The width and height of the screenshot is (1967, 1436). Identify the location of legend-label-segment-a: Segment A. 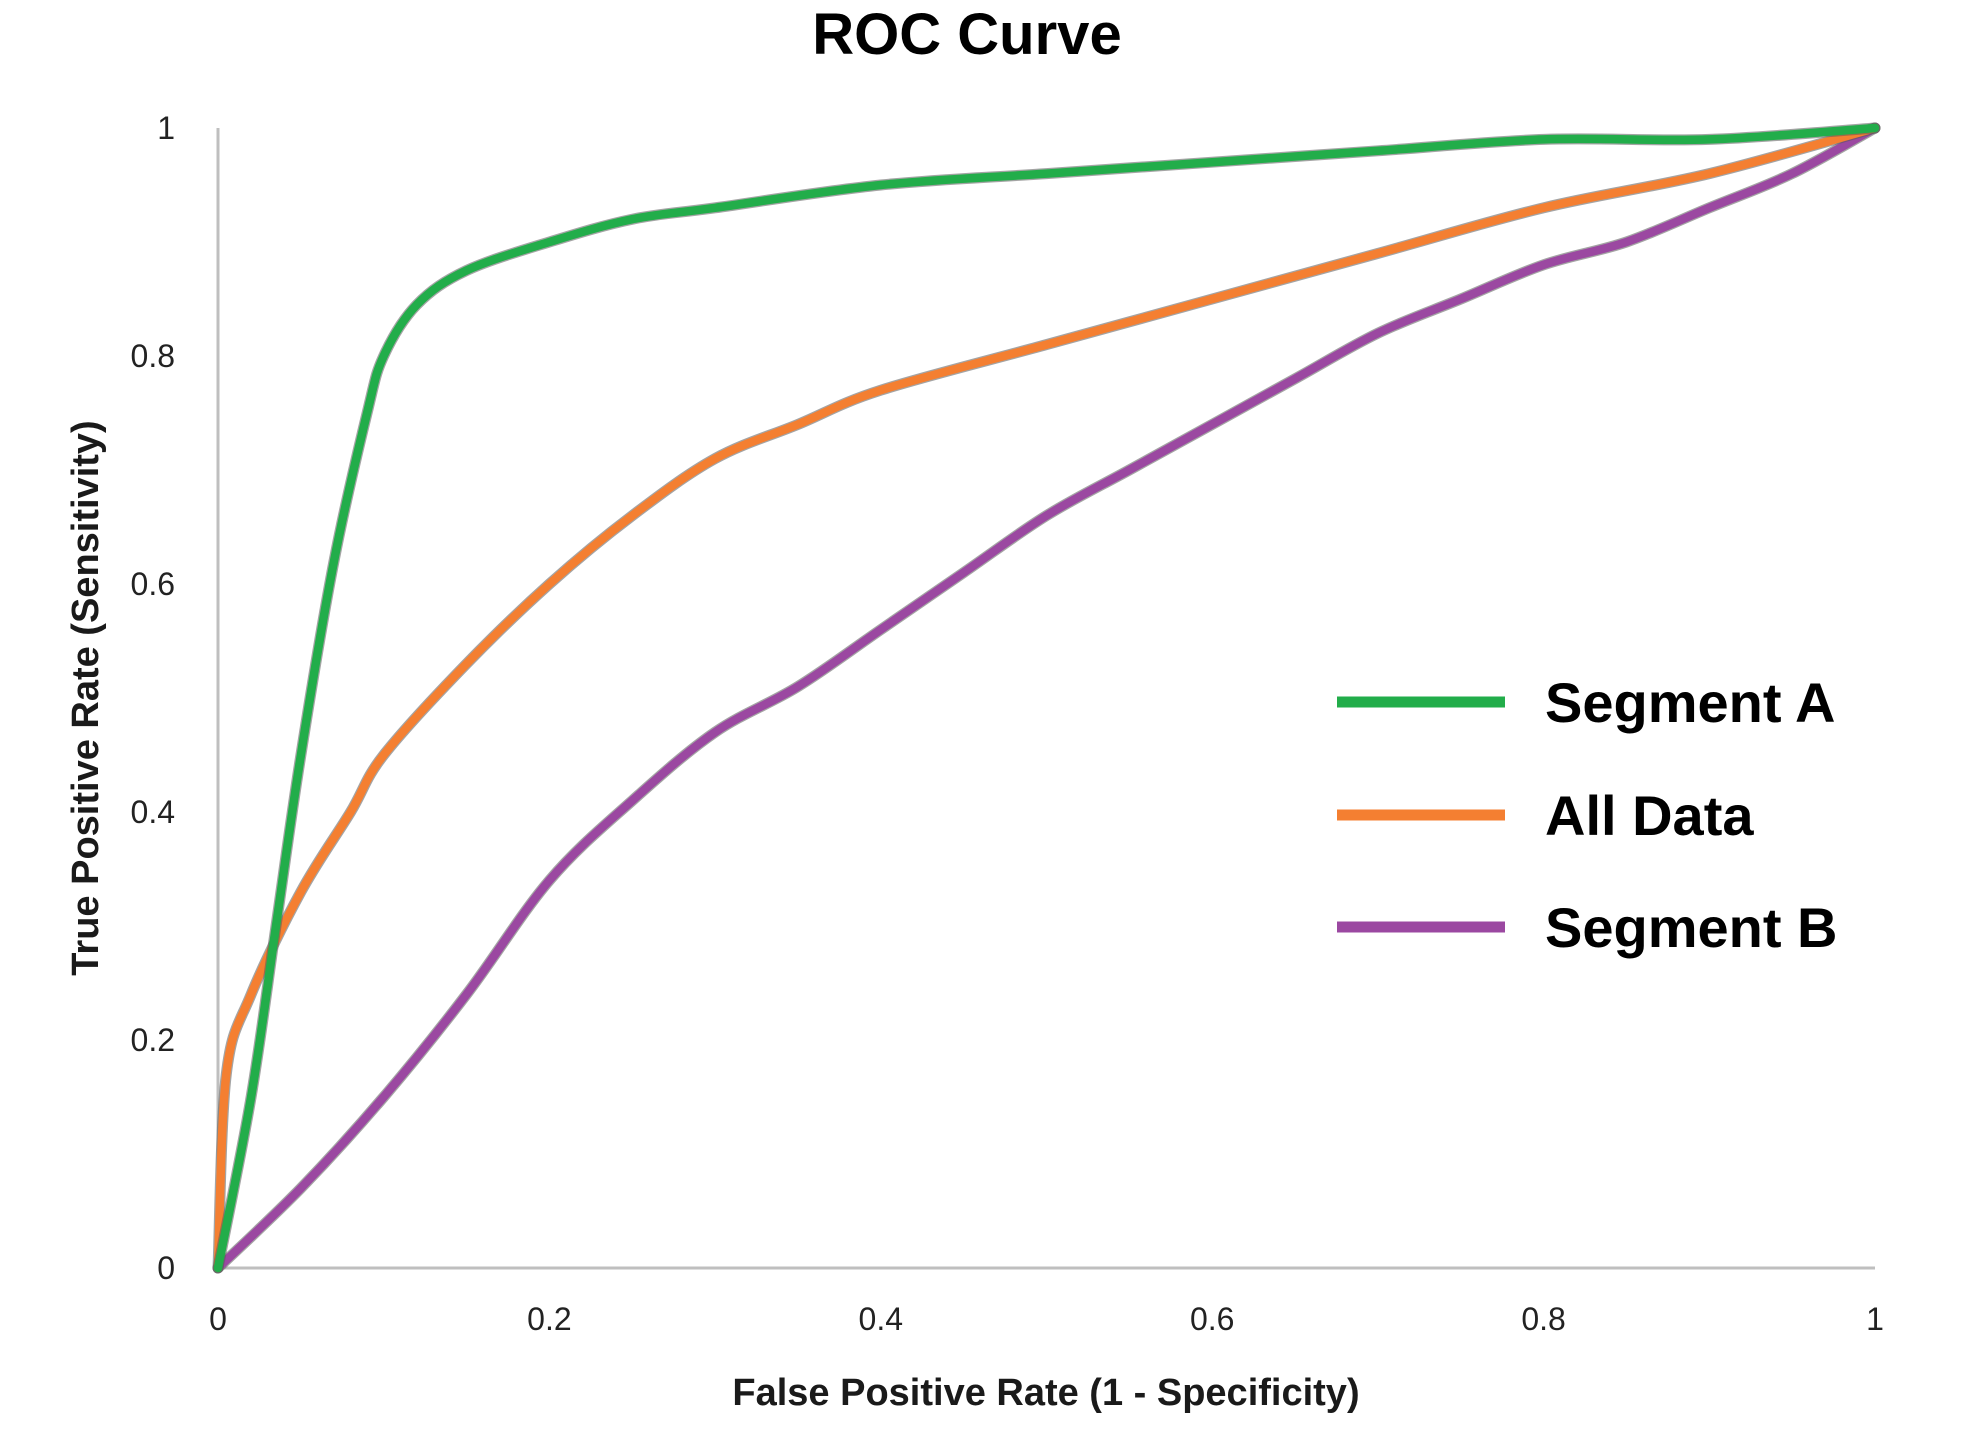
(1690, 702).